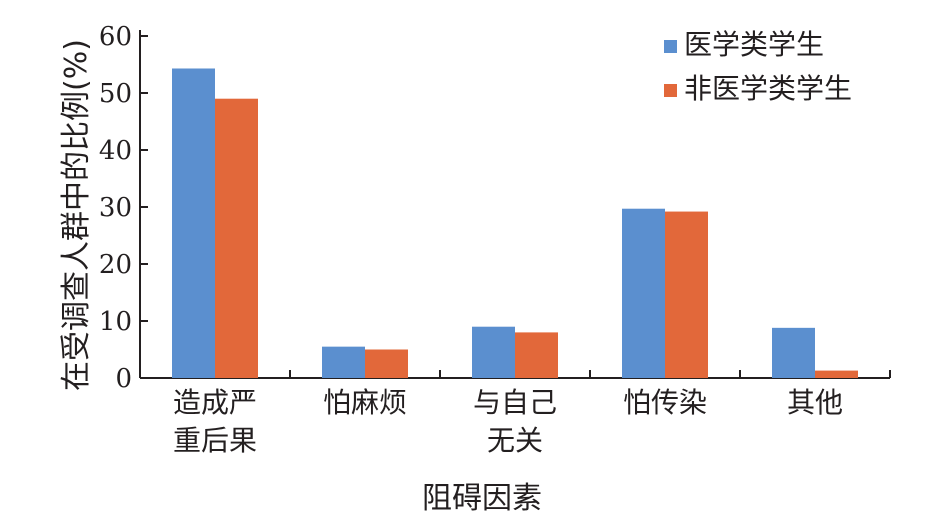 The height and width of the screenshot is (530, 931). Describe the element at coordinates (768, 88) in the screenshot. I see `legend-label-2: 非医学类学生` at that location.